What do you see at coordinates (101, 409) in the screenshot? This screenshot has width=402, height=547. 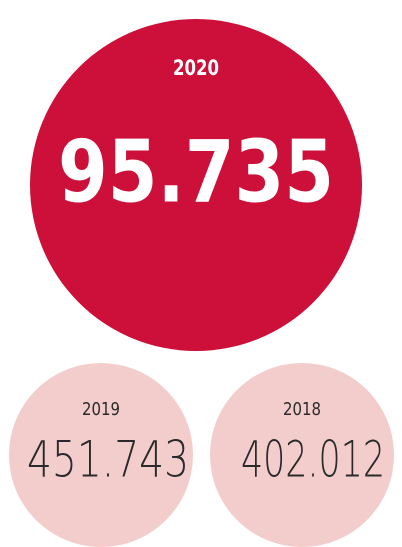 I see `item-year: 2019` at bounding box center [101, 409].